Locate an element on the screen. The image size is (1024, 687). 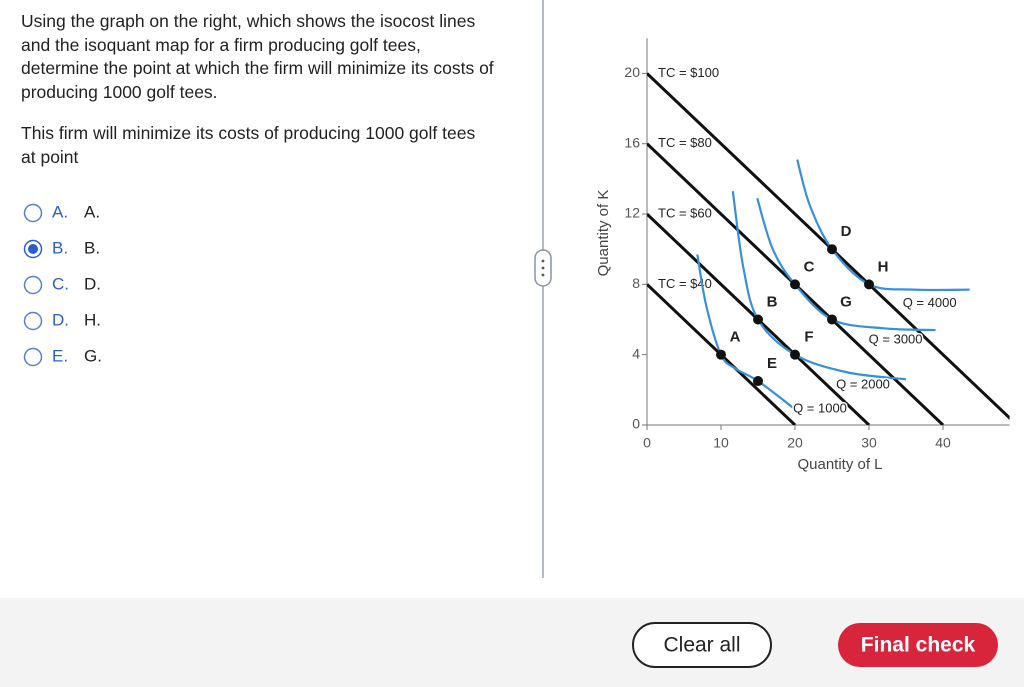
series-label: Q = 4000 is located at coordinates (930, 302).